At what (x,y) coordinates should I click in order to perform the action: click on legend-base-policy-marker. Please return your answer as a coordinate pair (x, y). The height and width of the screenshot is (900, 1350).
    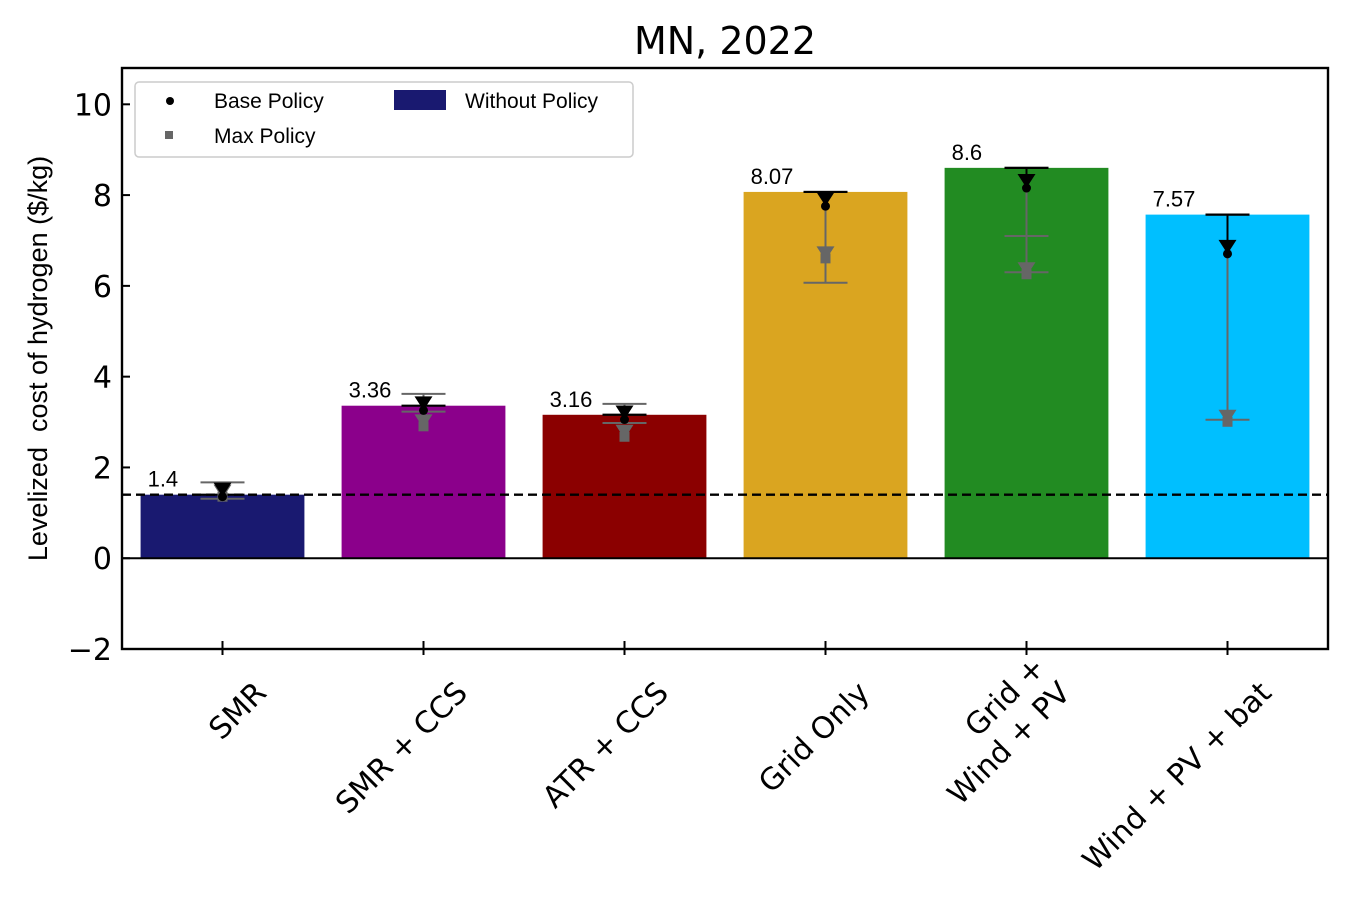
    Looking at the image, I should click on (170, 101).